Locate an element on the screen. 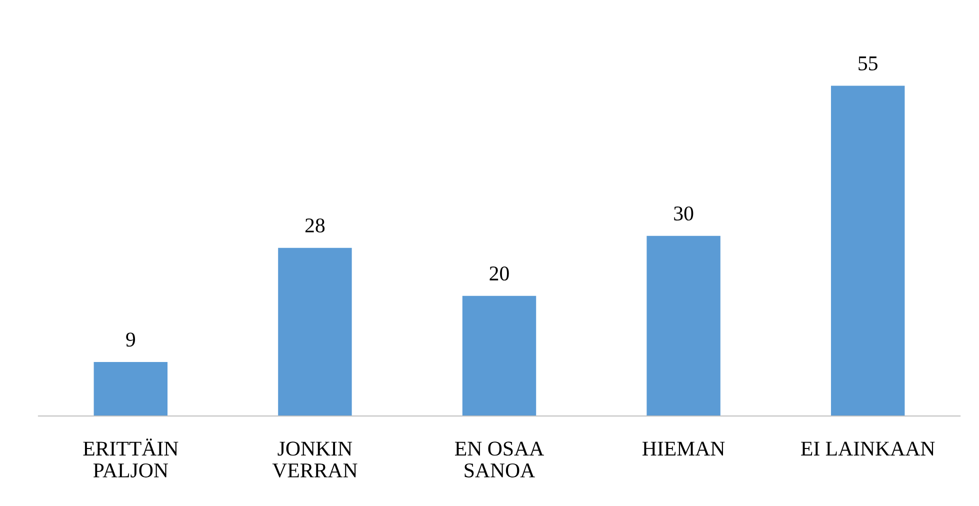  x-tick-label: ERITTÄIN PALJON is located at coordinates (130, 458).